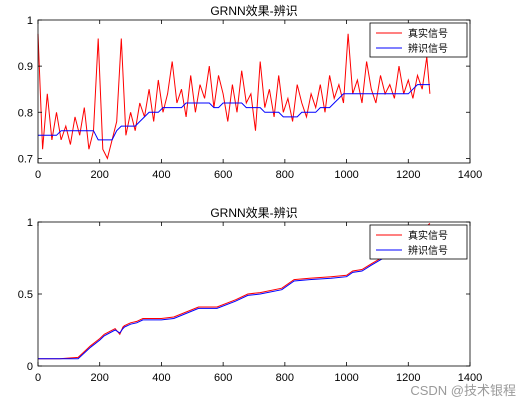 The width and height of the screenshot is (524, 401). Describe the element at coordinates (25, 159) in the screenshot. I see `y-tick-label: 0.7` at that location.